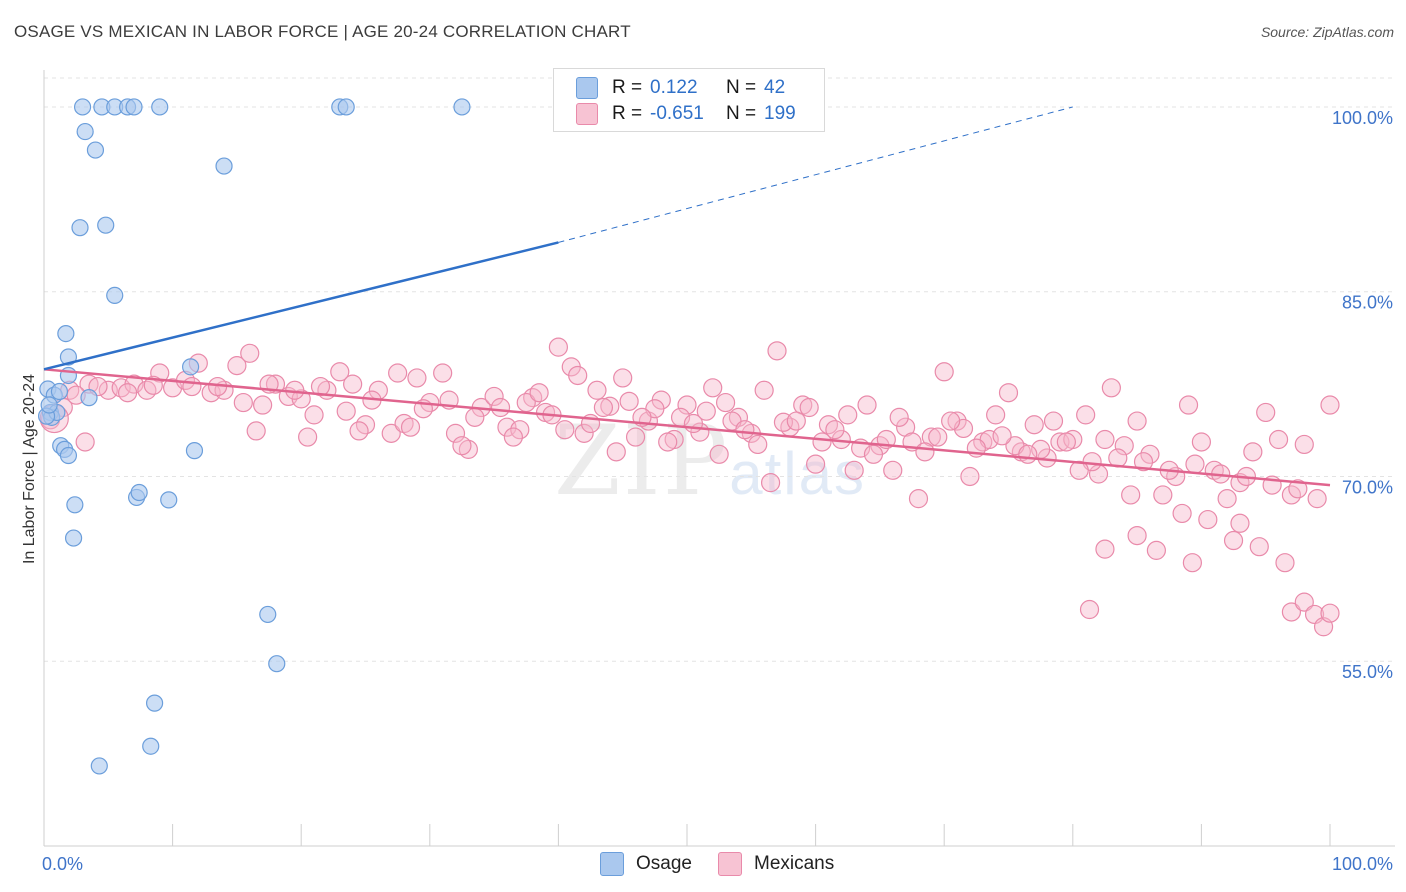  Describe the element at coordinates (1367, 672) in the screenshot. I see `y-tick-label: 55.0%` at that location.